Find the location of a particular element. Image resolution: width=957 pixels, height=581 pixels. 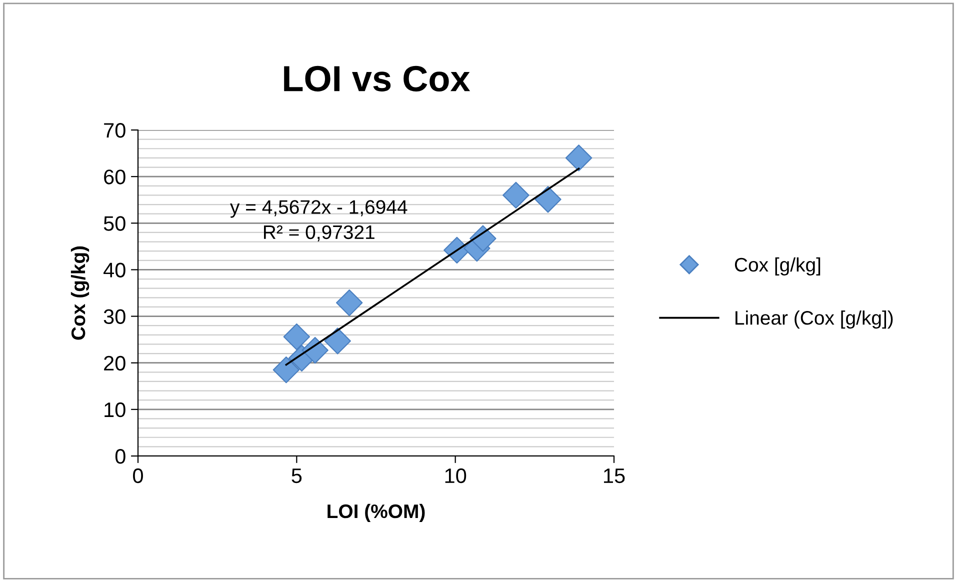

x-tick-label: 0 is located at coordinates (138, 476).